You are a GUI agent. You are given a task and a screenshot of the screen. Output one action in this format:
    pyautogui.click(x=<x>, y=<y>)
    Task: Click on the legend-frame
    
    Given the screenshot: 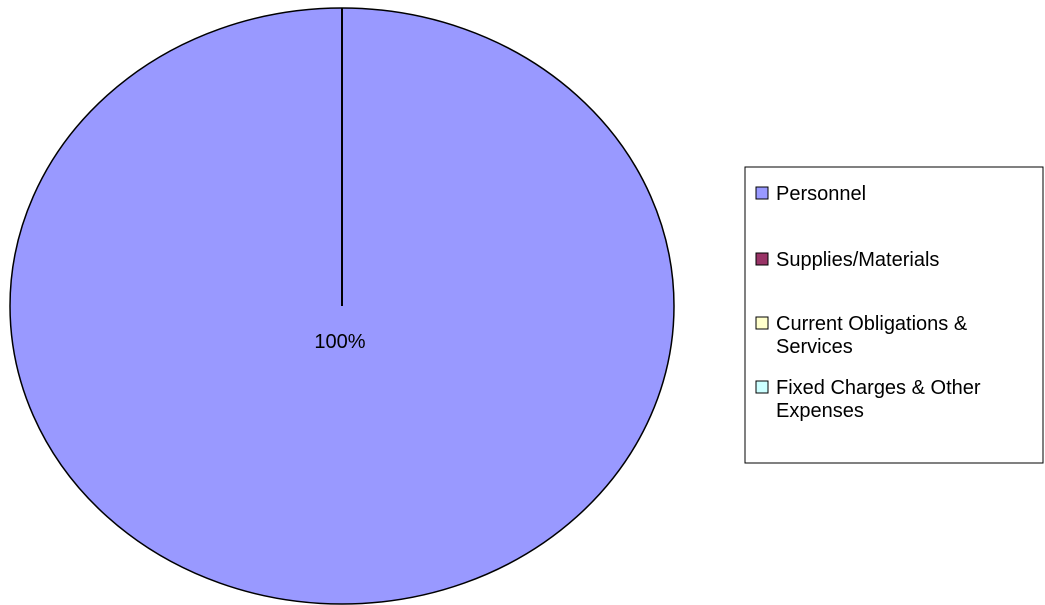 What is the action you would take?
    pyautogui.click(x=894, y=315)
    